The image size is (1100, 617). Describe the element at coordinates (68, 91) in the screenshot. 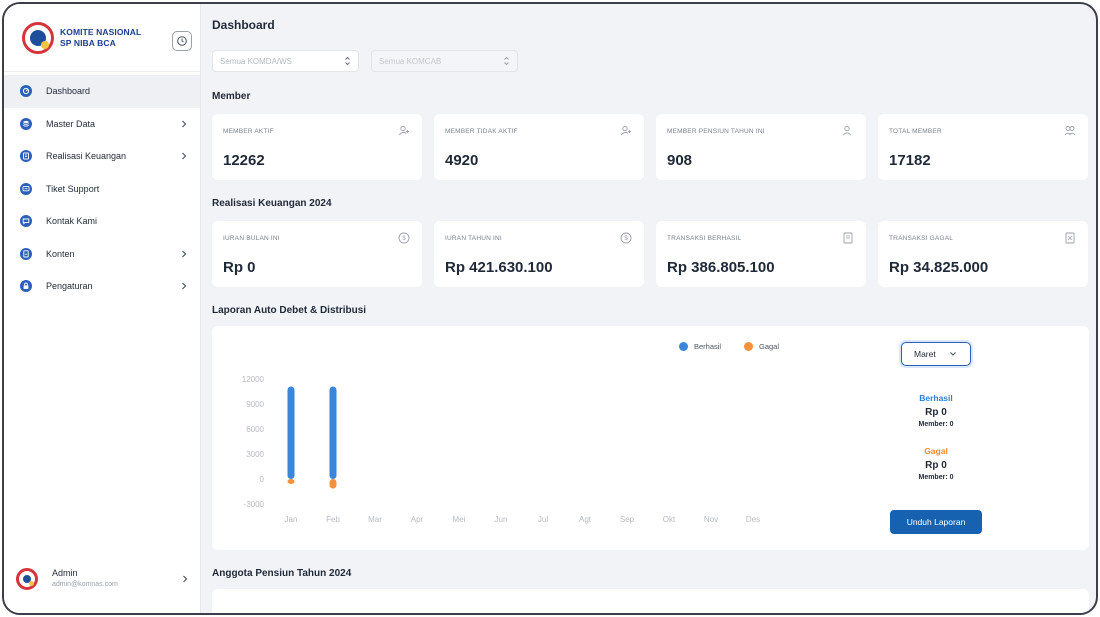

I see `sidebar-item-label: Dashboard` at that location.